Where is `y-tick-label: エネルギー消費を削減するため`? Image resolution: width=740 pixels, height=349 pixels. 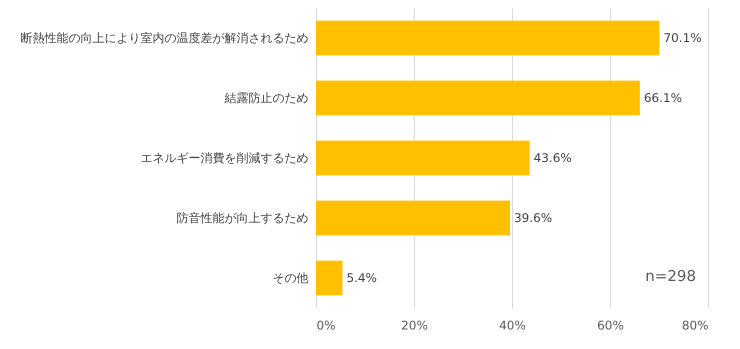 y-tick-label: エネルギー消費を削減するため is located at coordinates (224, 158).